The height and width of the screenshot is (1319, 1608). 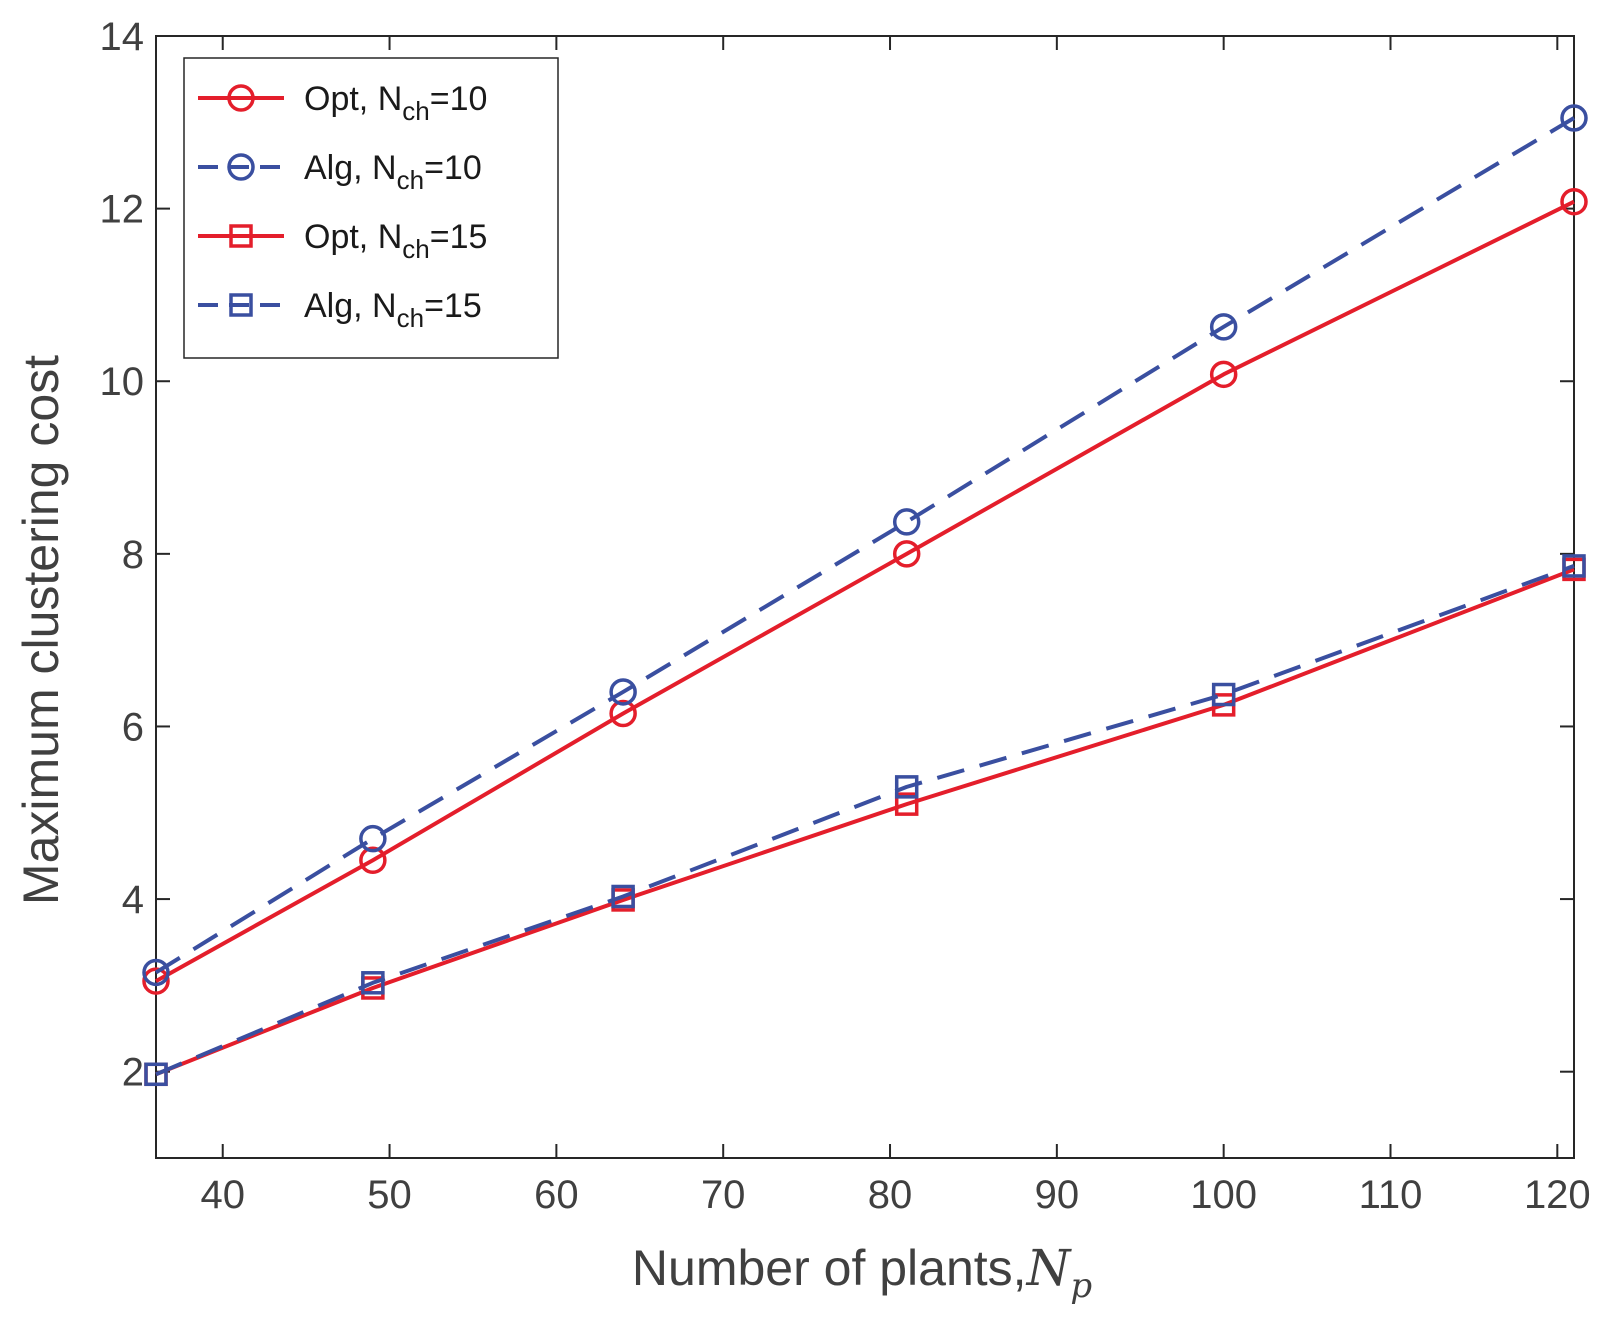 What do you see at coordinates (222, 1195) in the screenshot?
I see `x-tick-label: 40` at bounding box center [222, 1195].